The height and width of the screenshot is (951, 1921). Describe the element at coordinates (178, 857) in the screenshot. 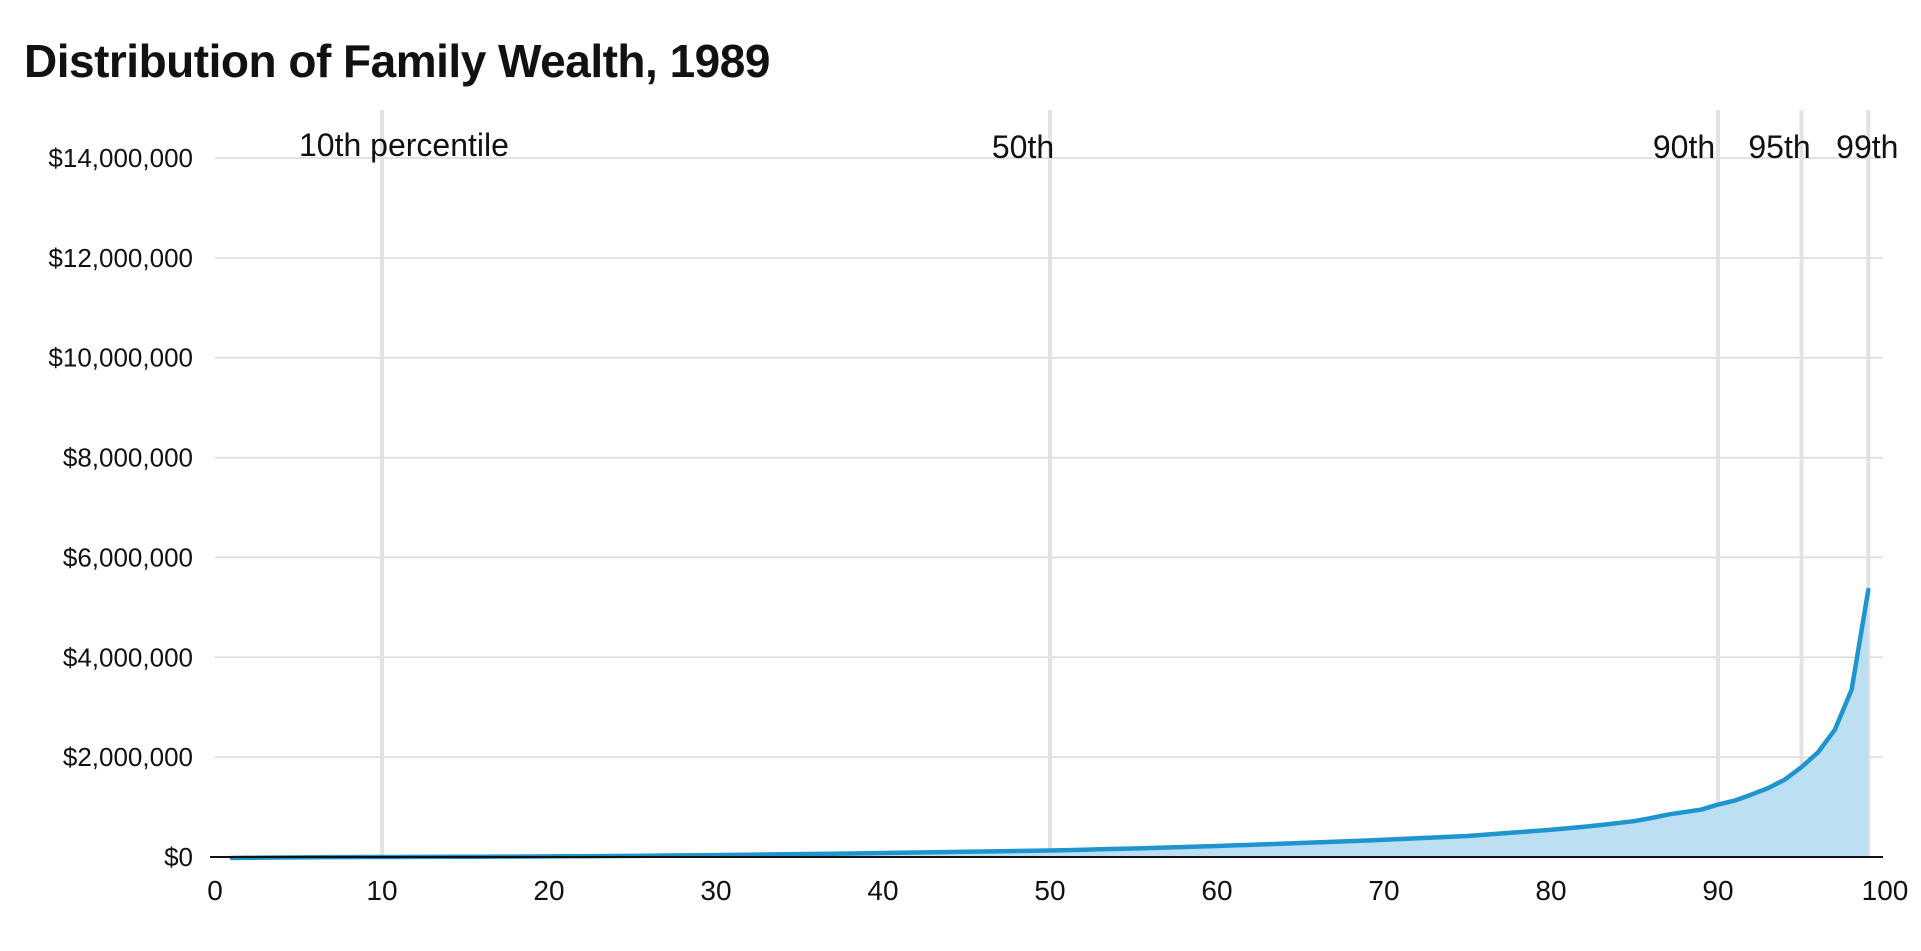

I see `y-tick-label: $0` at that location.